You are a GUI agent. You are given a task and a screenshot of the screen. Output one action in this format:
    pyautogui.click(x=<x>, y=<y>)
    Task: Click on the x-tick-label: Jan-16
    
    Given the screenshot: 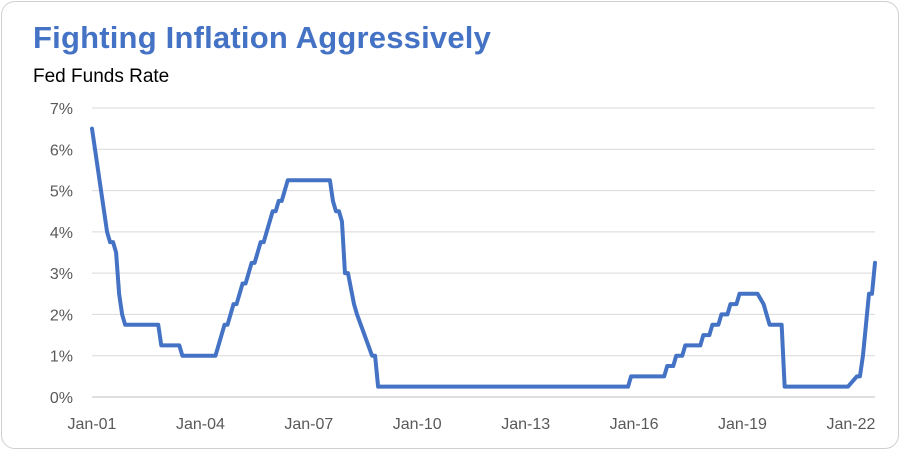 What is the action you would take?
    pyautogui.click(x=634, y=424)
    